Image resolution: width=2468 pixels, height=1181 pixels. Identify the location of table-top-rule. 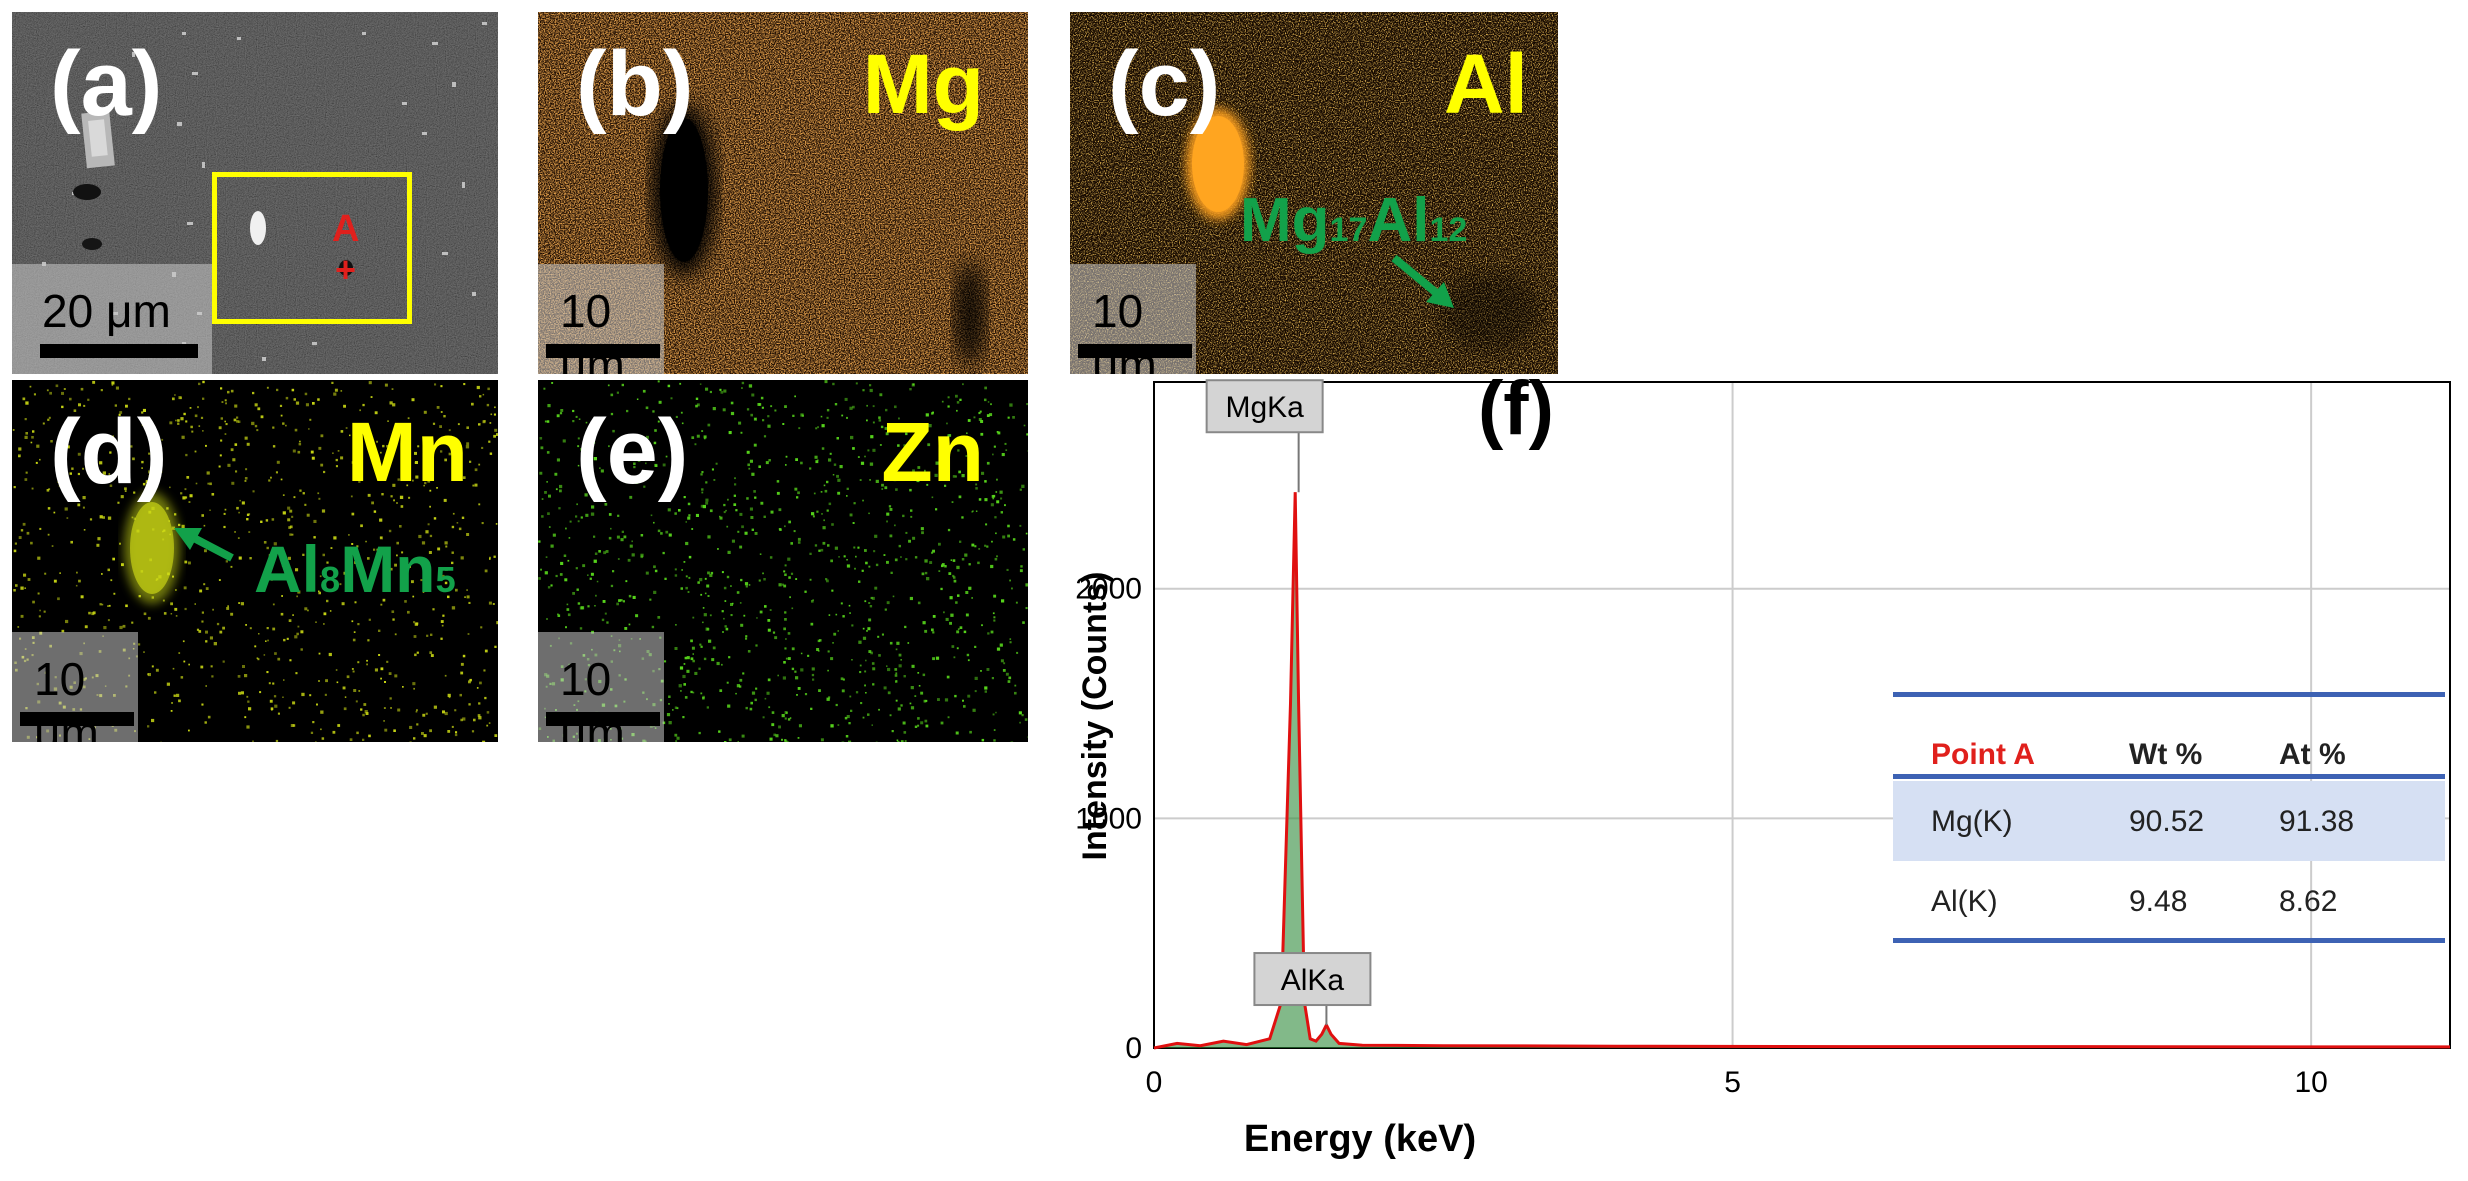
(2169, 694).